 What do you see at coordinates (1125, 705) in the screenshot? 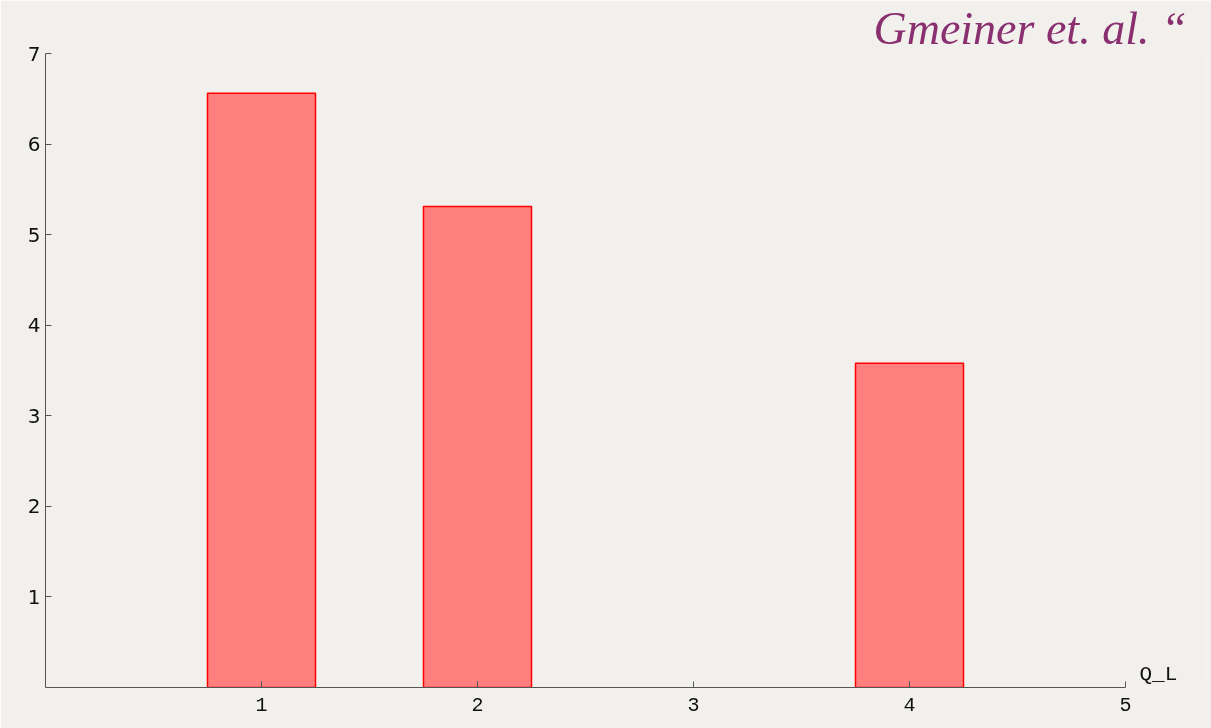
I see `x-tick-label: 5` at bounding box center [1125, 705].